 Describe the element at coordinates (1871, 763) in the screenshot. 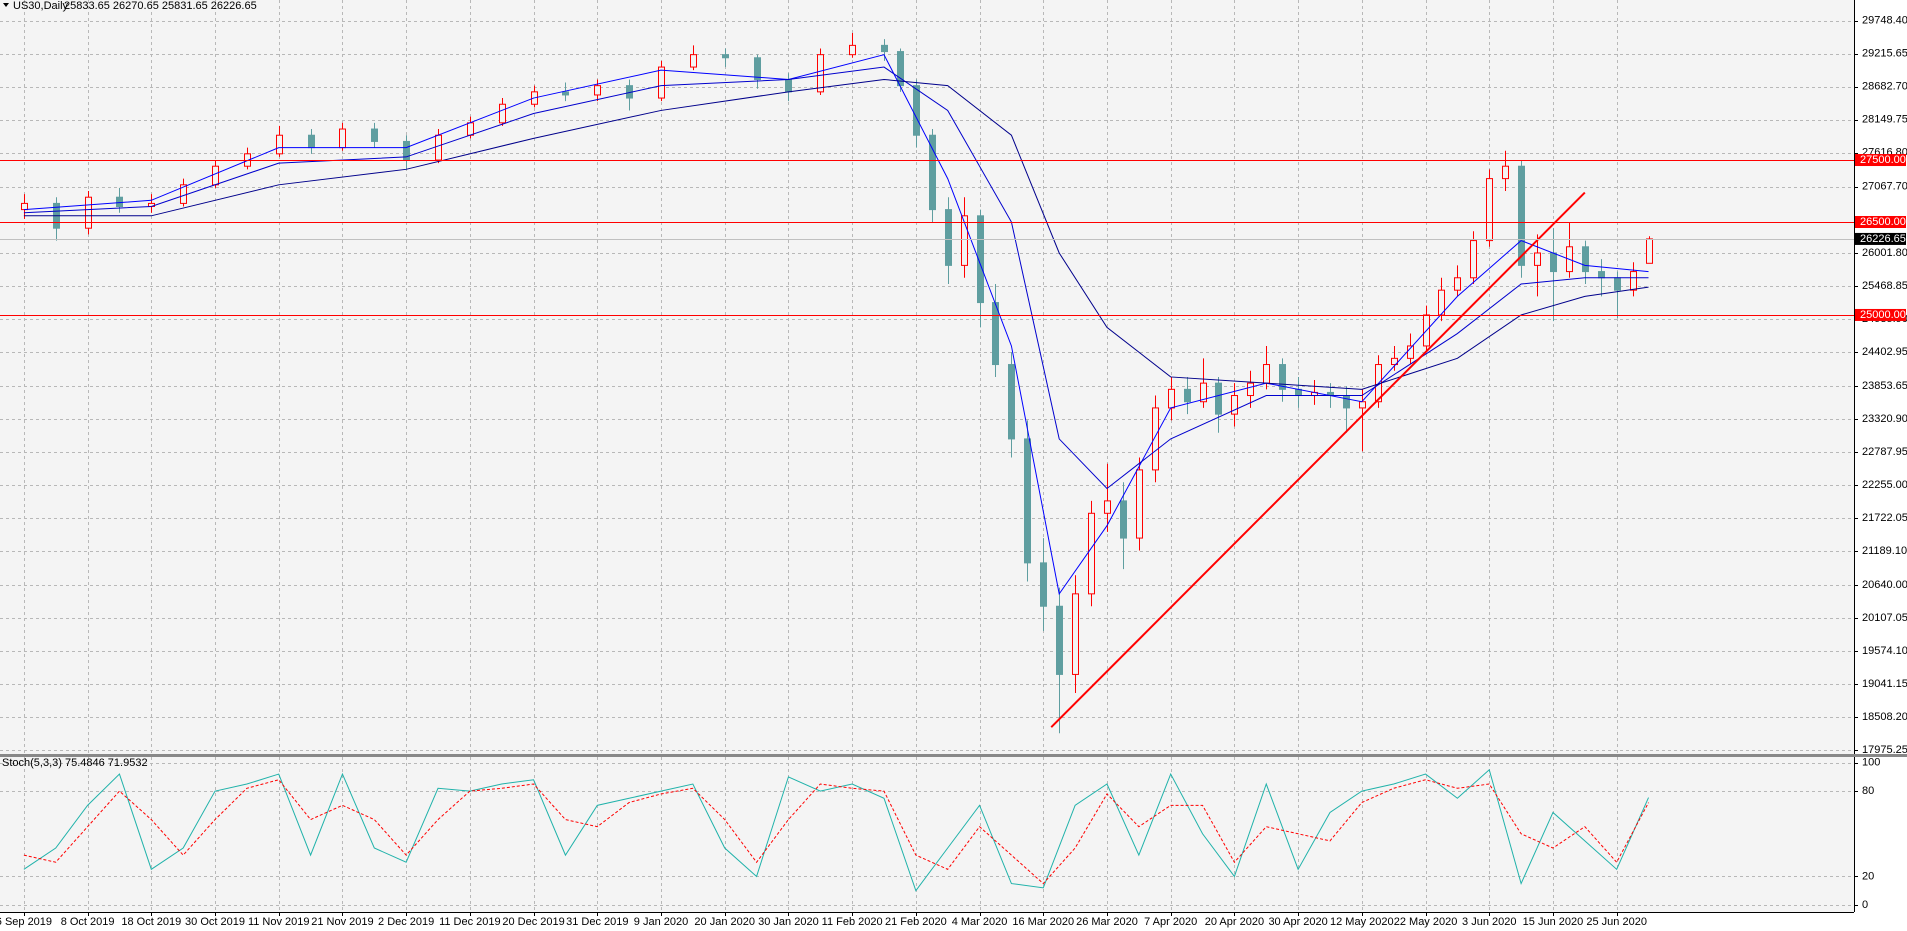

I see `y-tick-label: 100` at that location.